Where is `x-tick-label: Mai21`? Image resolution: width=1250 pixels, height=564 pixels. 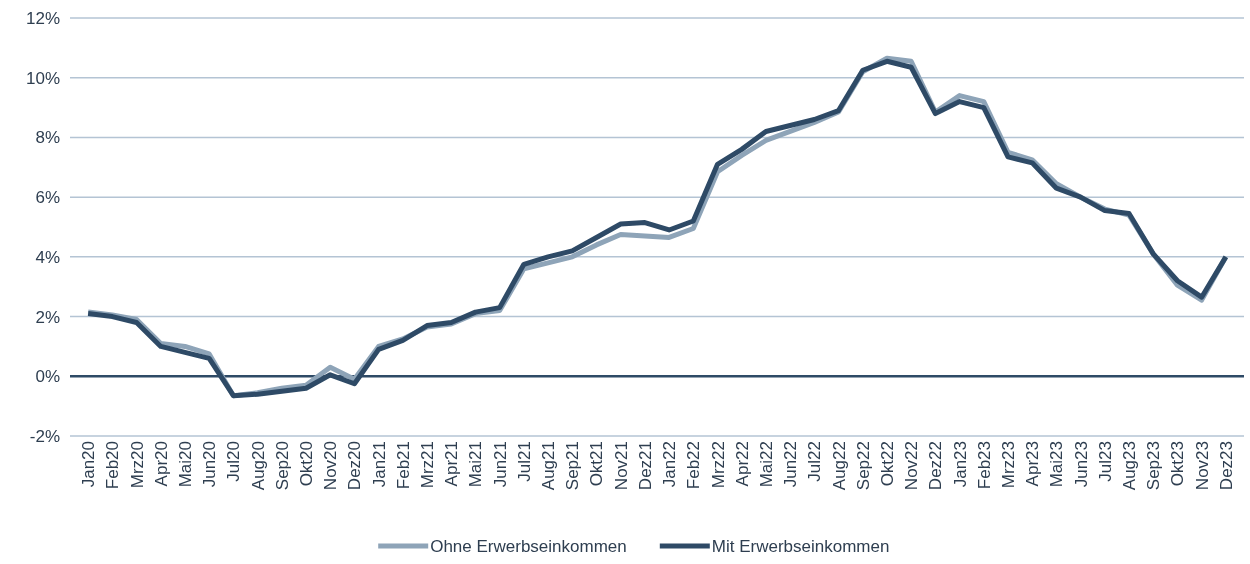 x-tick-label: Mai21 is located at coordinates (476, 464).